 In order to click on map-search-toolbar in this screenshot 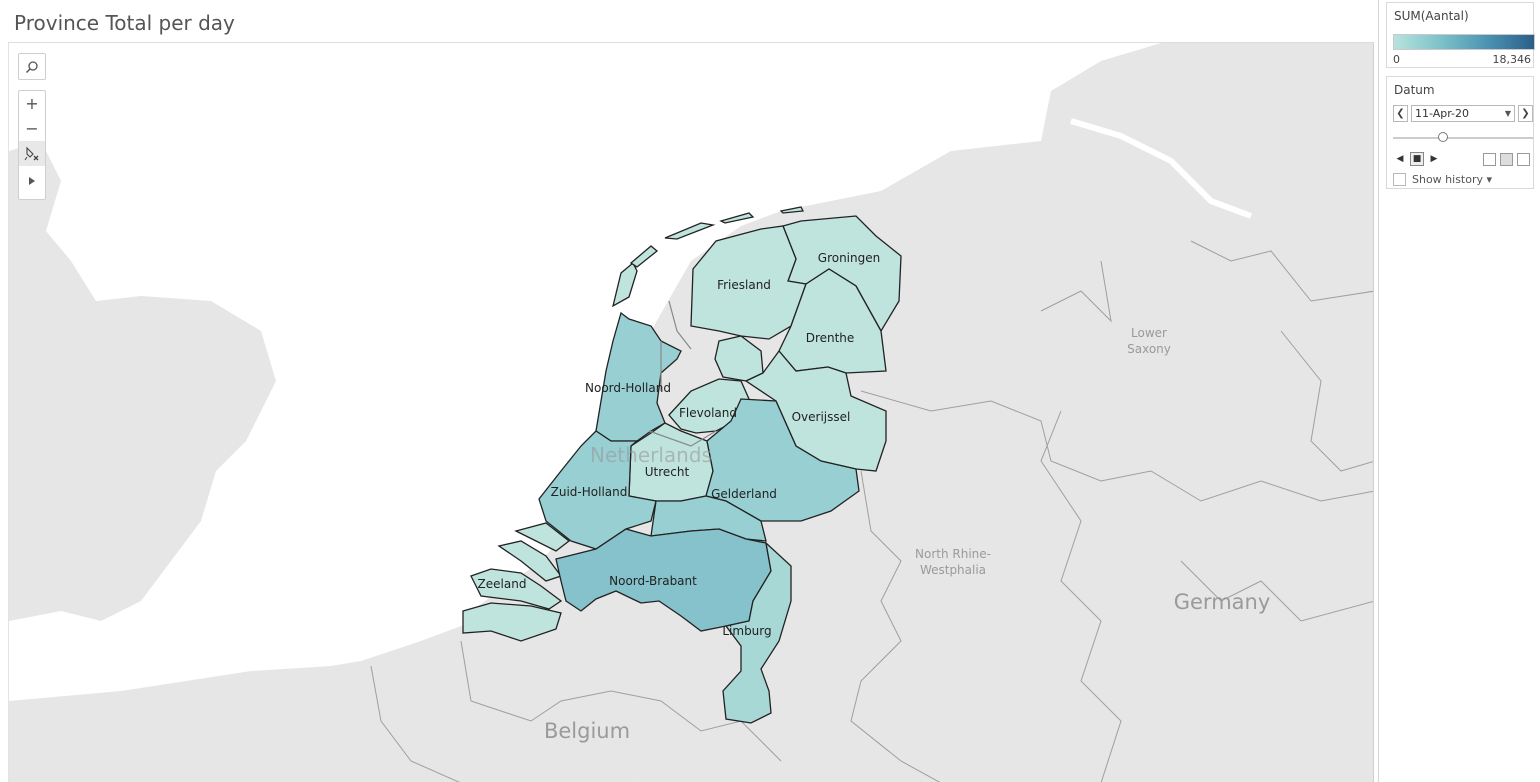, I will do `click(32, 66)`.